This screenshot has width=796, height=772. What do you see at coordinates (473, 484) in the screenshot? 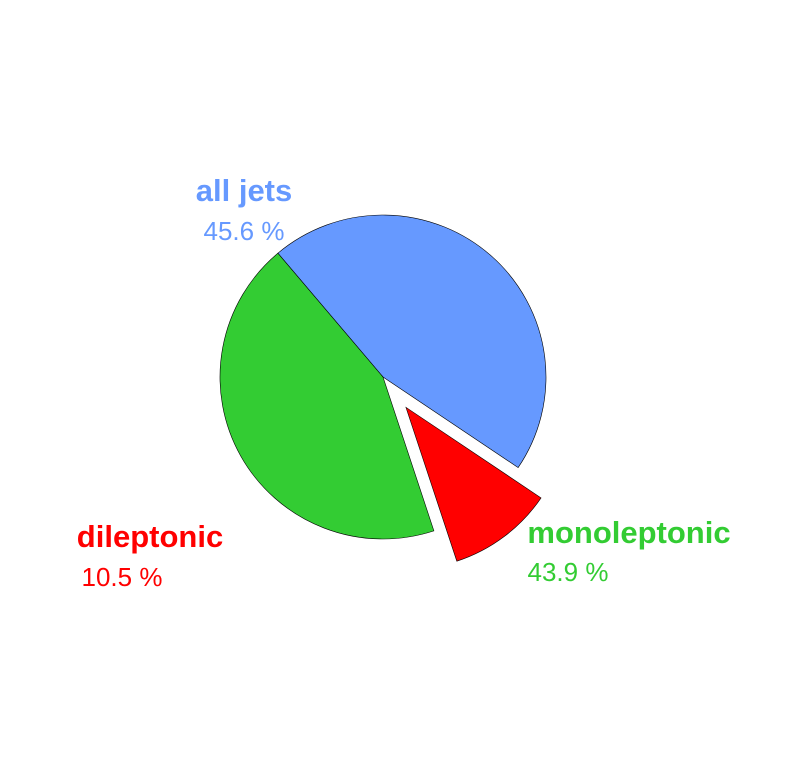
I see `pie-slice-dileptonic` at bounding box center [473, 484].